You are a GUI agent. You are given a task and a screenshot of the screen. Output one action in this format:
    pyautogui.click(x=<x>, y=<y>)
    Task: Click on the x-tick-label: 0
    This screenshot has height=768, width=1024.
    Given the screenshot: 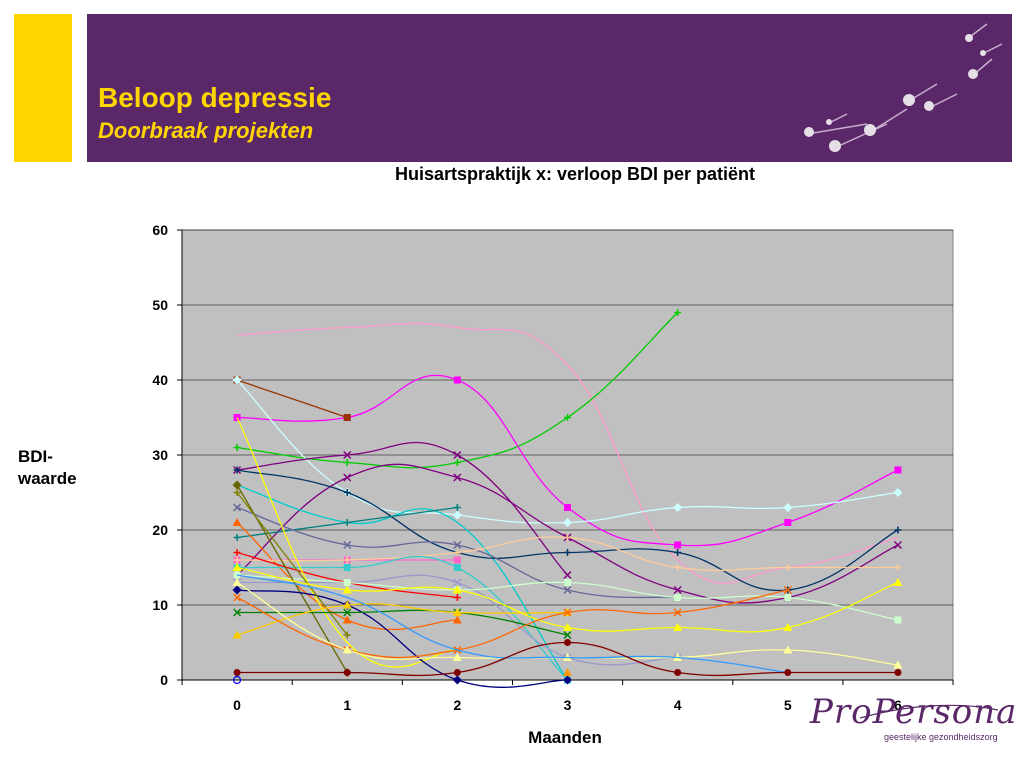 What is the action you would take?
    pyautogui.click(x=237, y=705)
    